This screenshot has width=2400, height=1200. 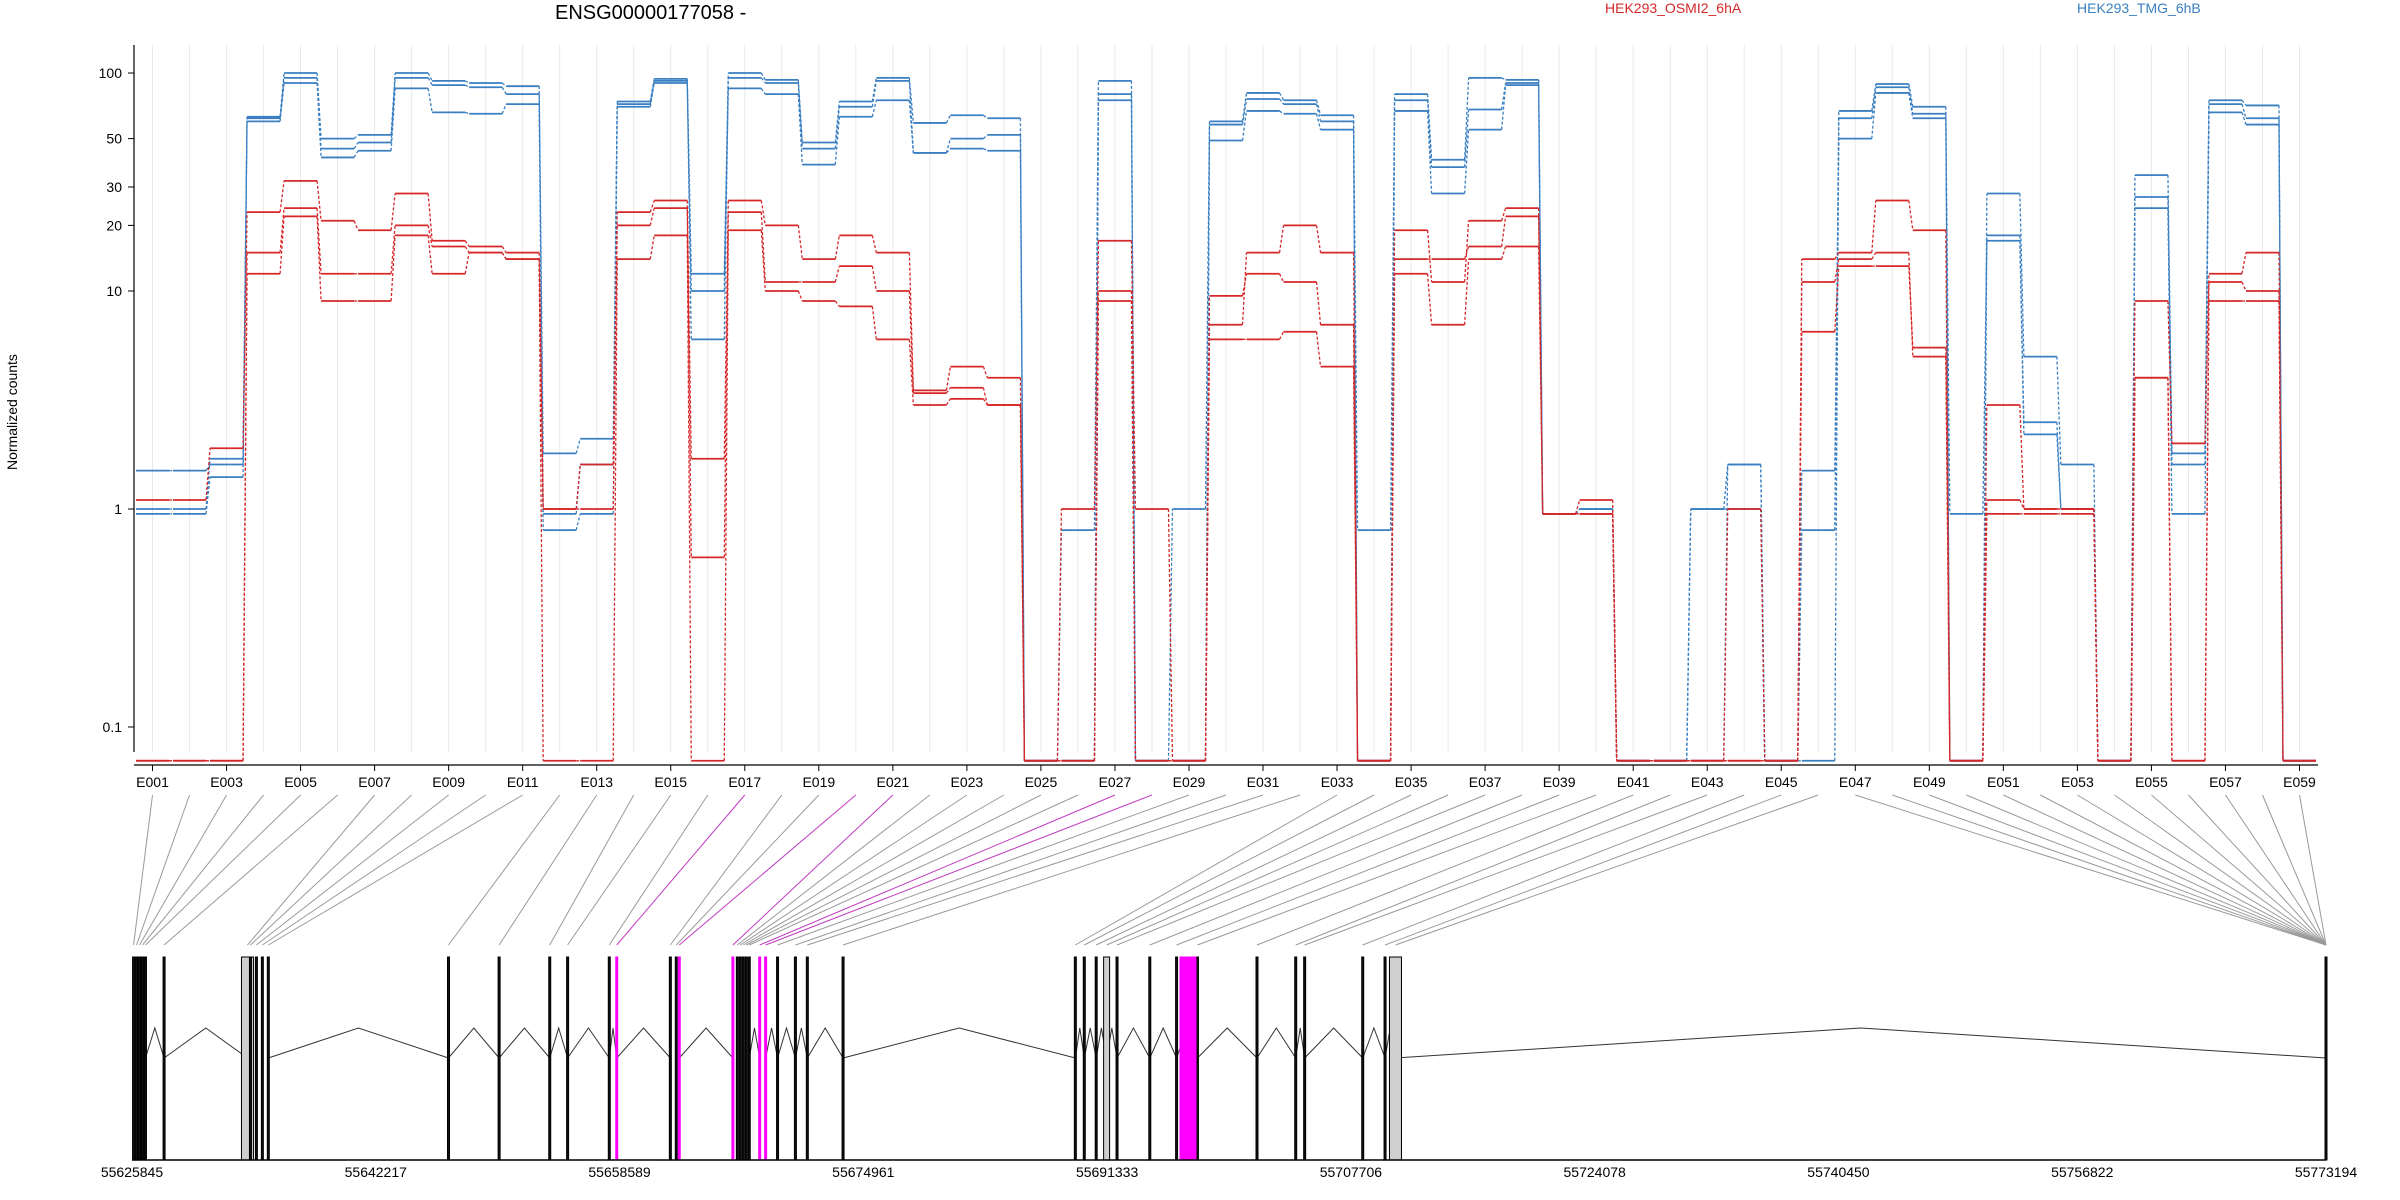 What do you see at coordinates (113, 727) in the screenshot?
I see `y-tick-label: 0.1` at bounding box center [113, 727].